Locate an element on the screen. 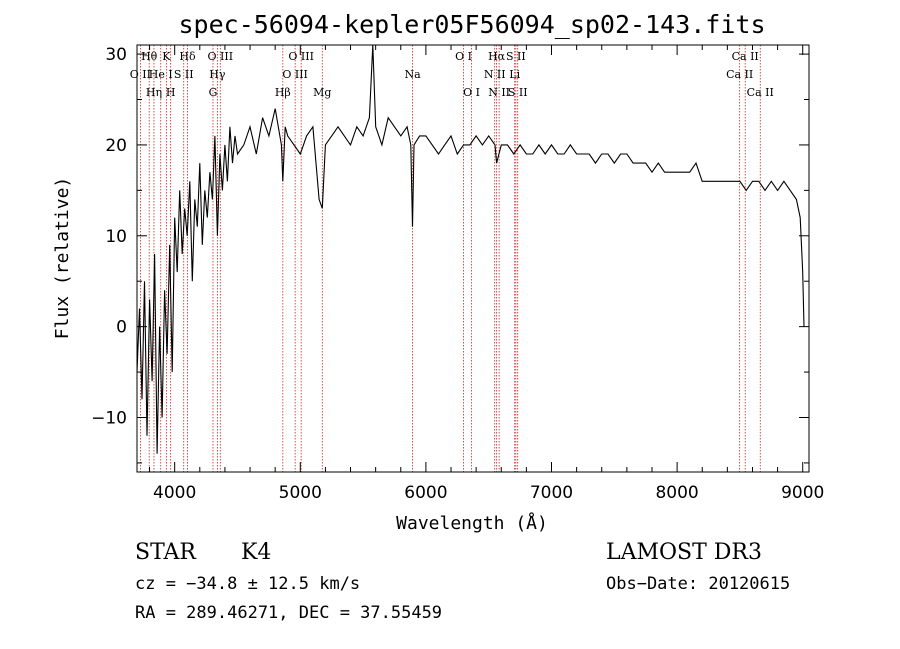 The image size is (900, 649). coordinates-info: RA = 289.46271, DEC = 37.55459 is located at coordinates (289, 613).